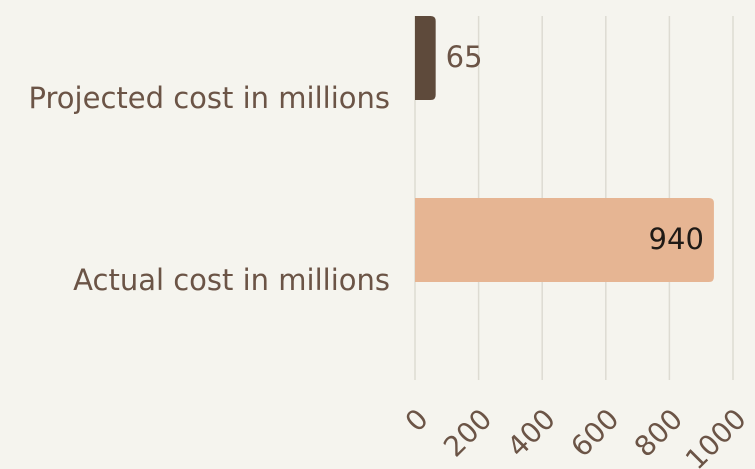 This screenshot has width=755, height=469. What do you see at coordinates (467, 432) in the screenshot?
I see `x-tick-label-200: 200` at bounding box center [467, 432].